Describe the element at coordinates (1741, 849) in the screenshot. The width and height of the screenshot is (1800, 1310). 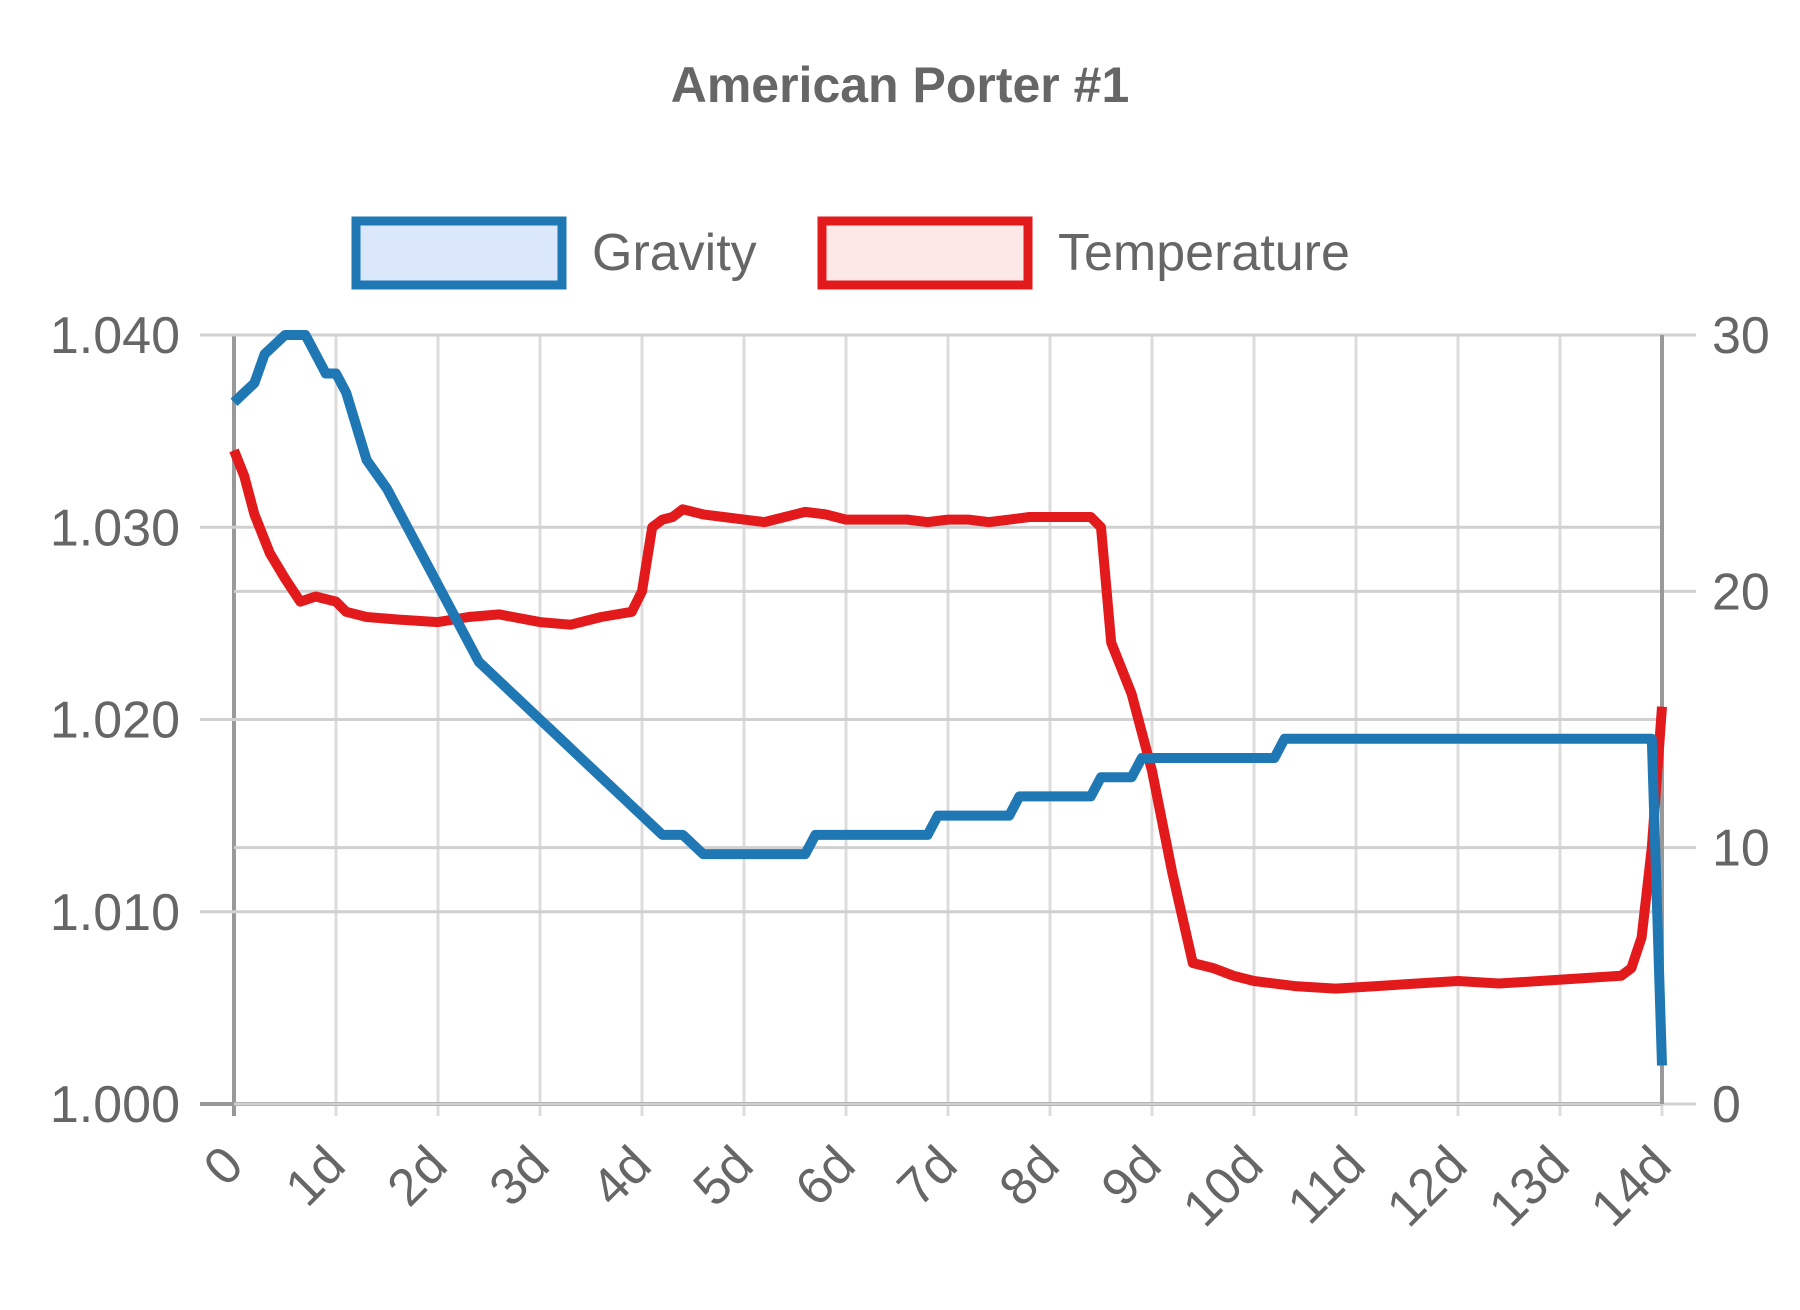
I see `y-right-tick-label: 10` at that location.